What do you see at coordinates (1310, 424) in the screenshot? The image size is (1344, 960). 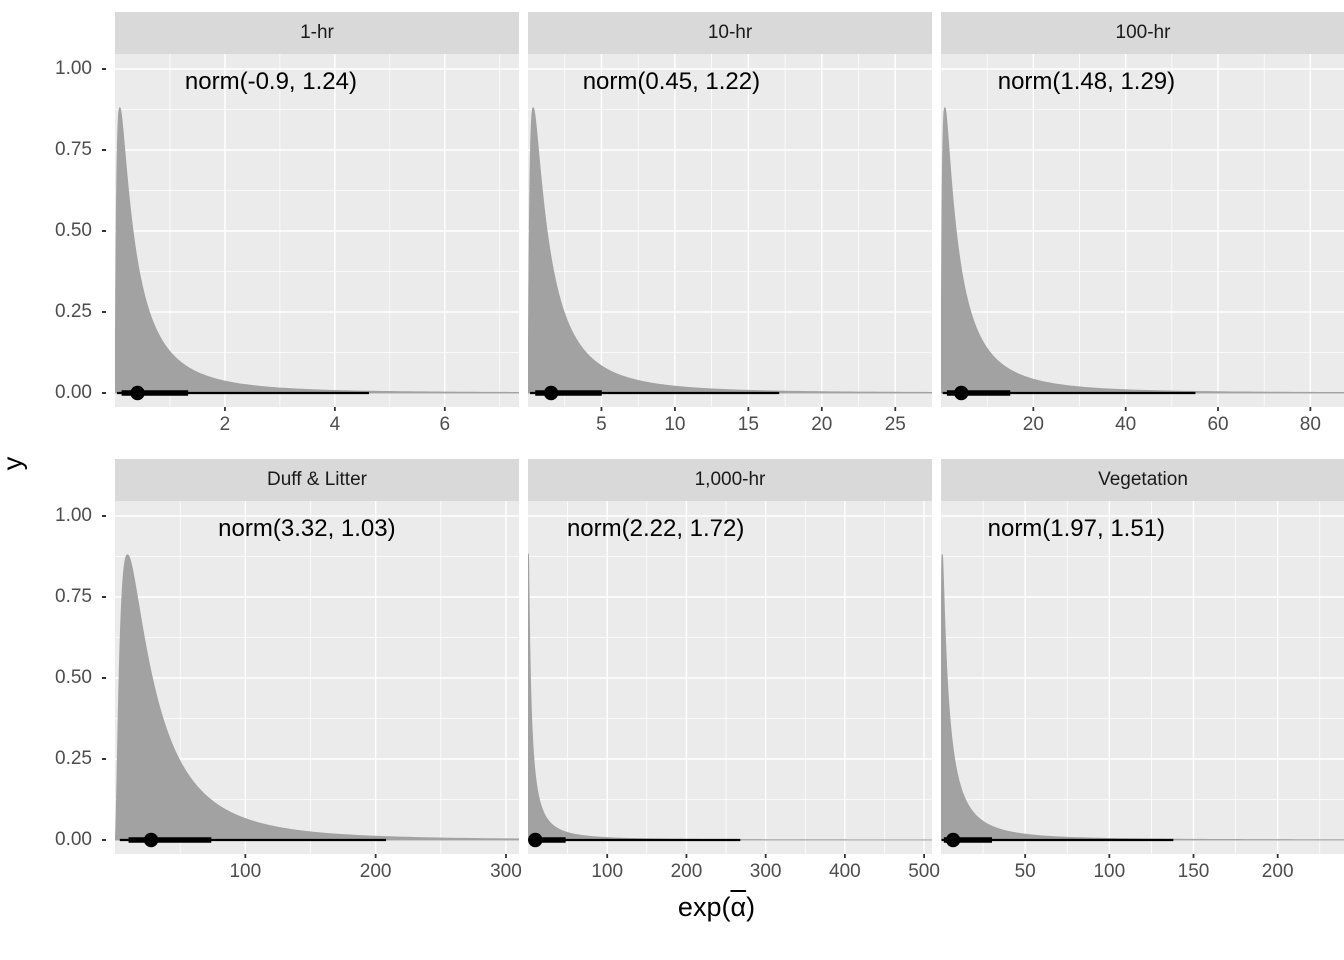 I see `x-tick-label: 80` at bounding box center [1310, 424].